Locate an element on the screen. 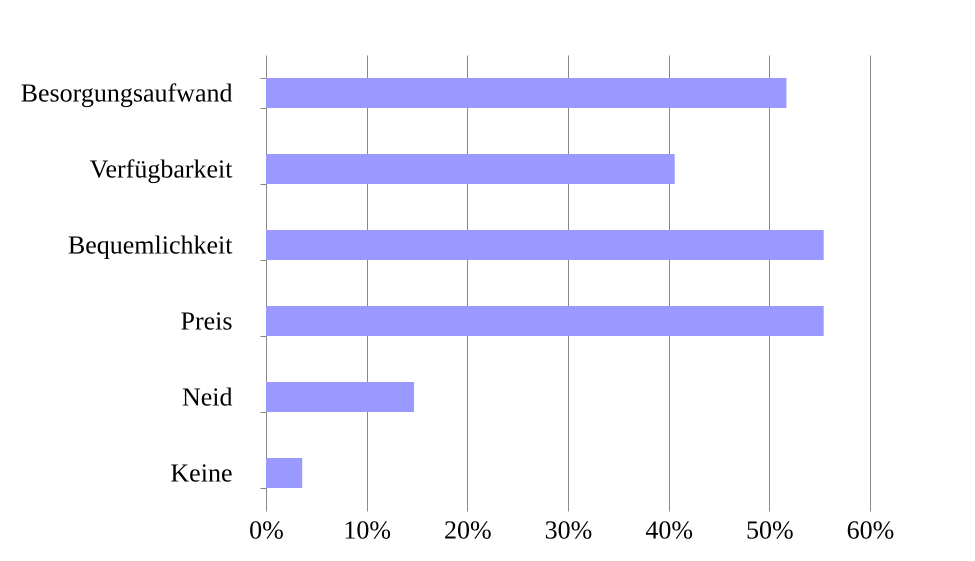 The height and width of the screenshot is (561, 975). y-tick-label: Neid is located at coordinates (207, 397).